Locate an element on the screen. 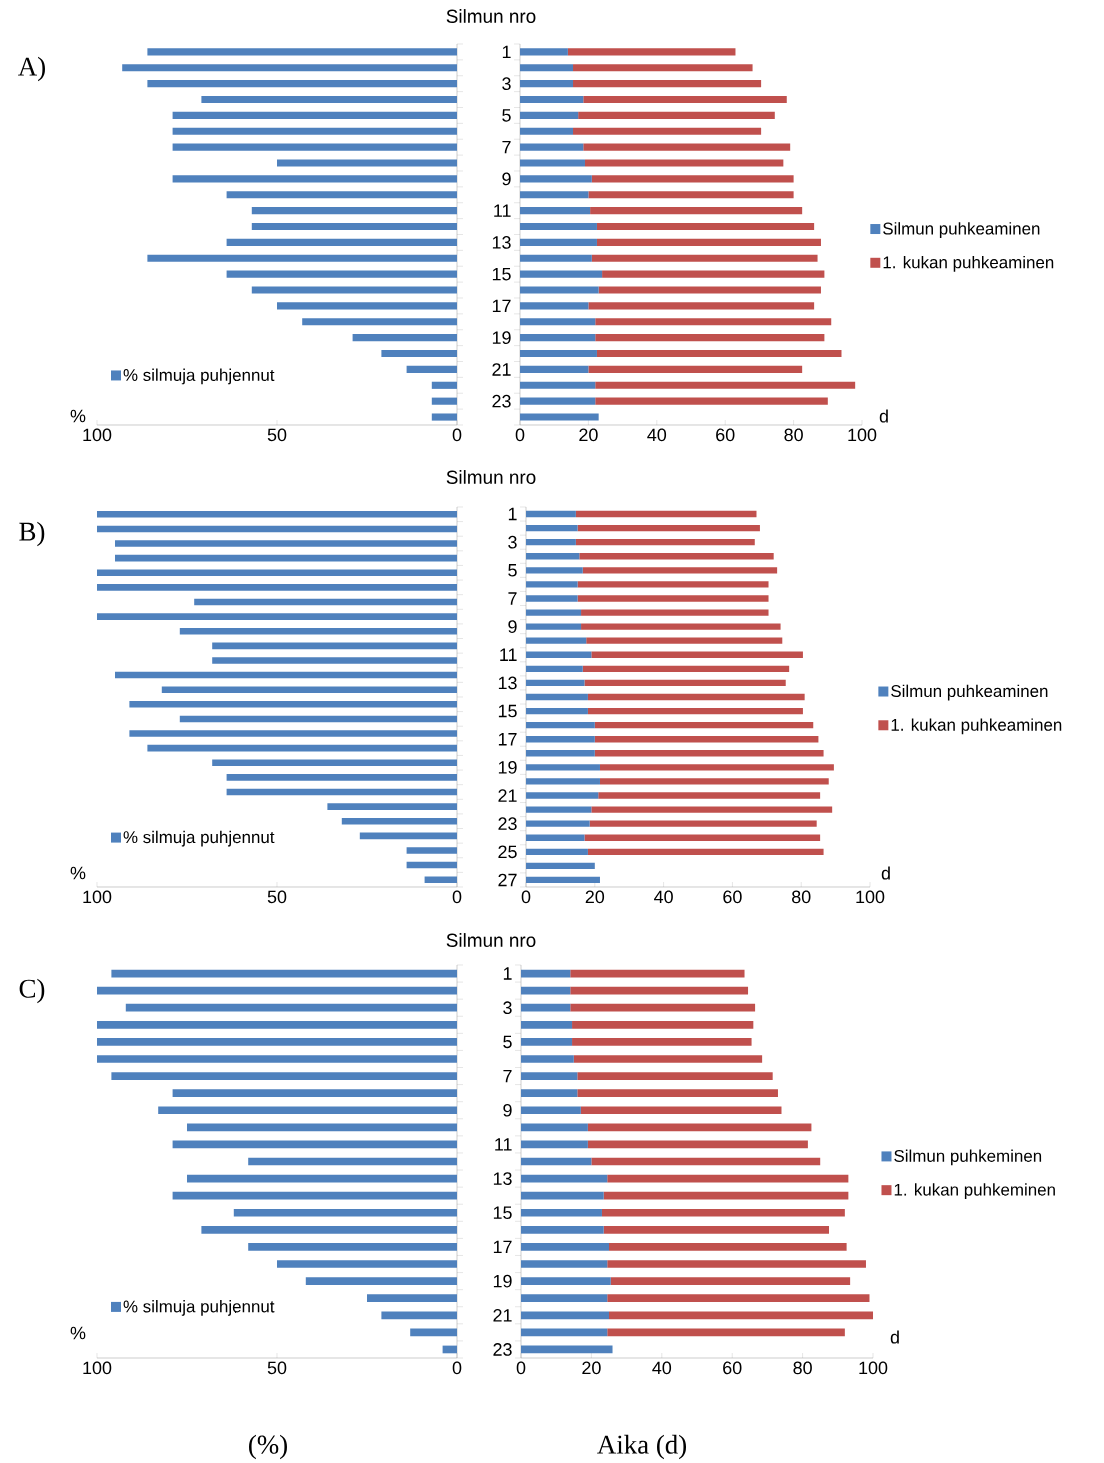 Image resolution: width=1104 pixels, height=1463 pixels. y-tick-label: 21 is located at coordinates (502, 1315).